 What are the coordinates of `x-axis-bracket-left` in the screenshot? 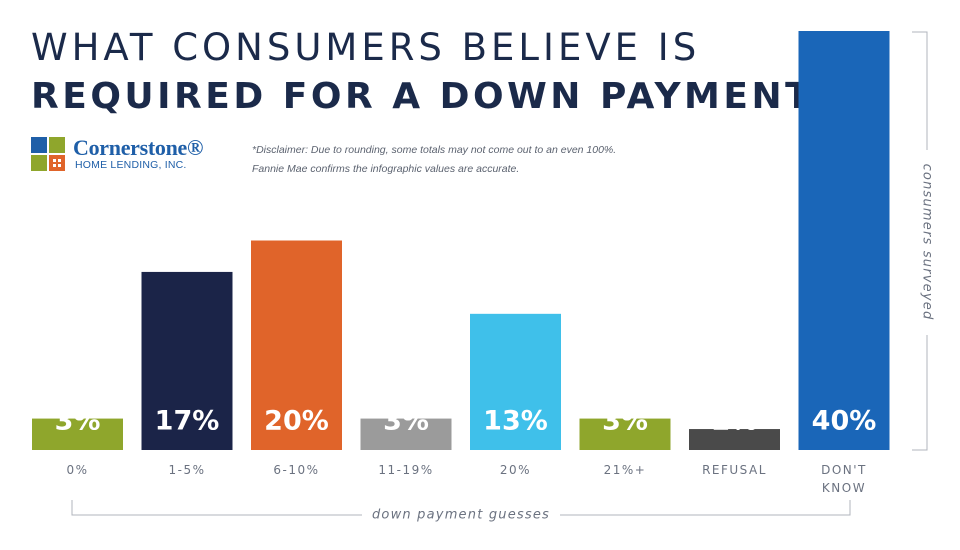 It's located at (216, 508).